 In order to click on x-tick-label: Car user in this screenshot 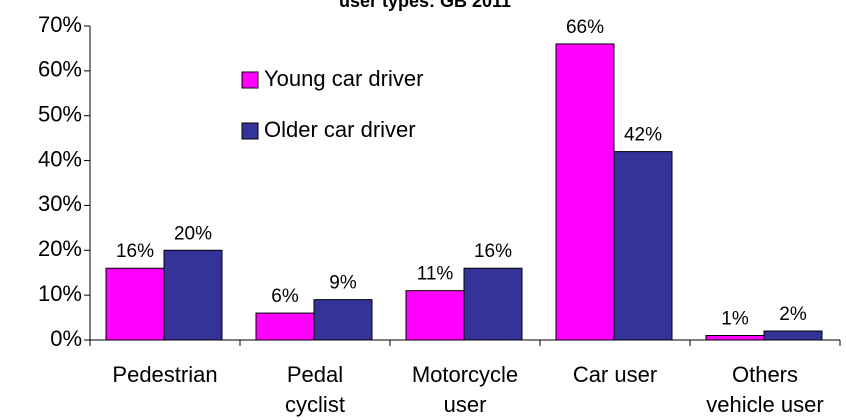, I will do `click(615, 374)`.